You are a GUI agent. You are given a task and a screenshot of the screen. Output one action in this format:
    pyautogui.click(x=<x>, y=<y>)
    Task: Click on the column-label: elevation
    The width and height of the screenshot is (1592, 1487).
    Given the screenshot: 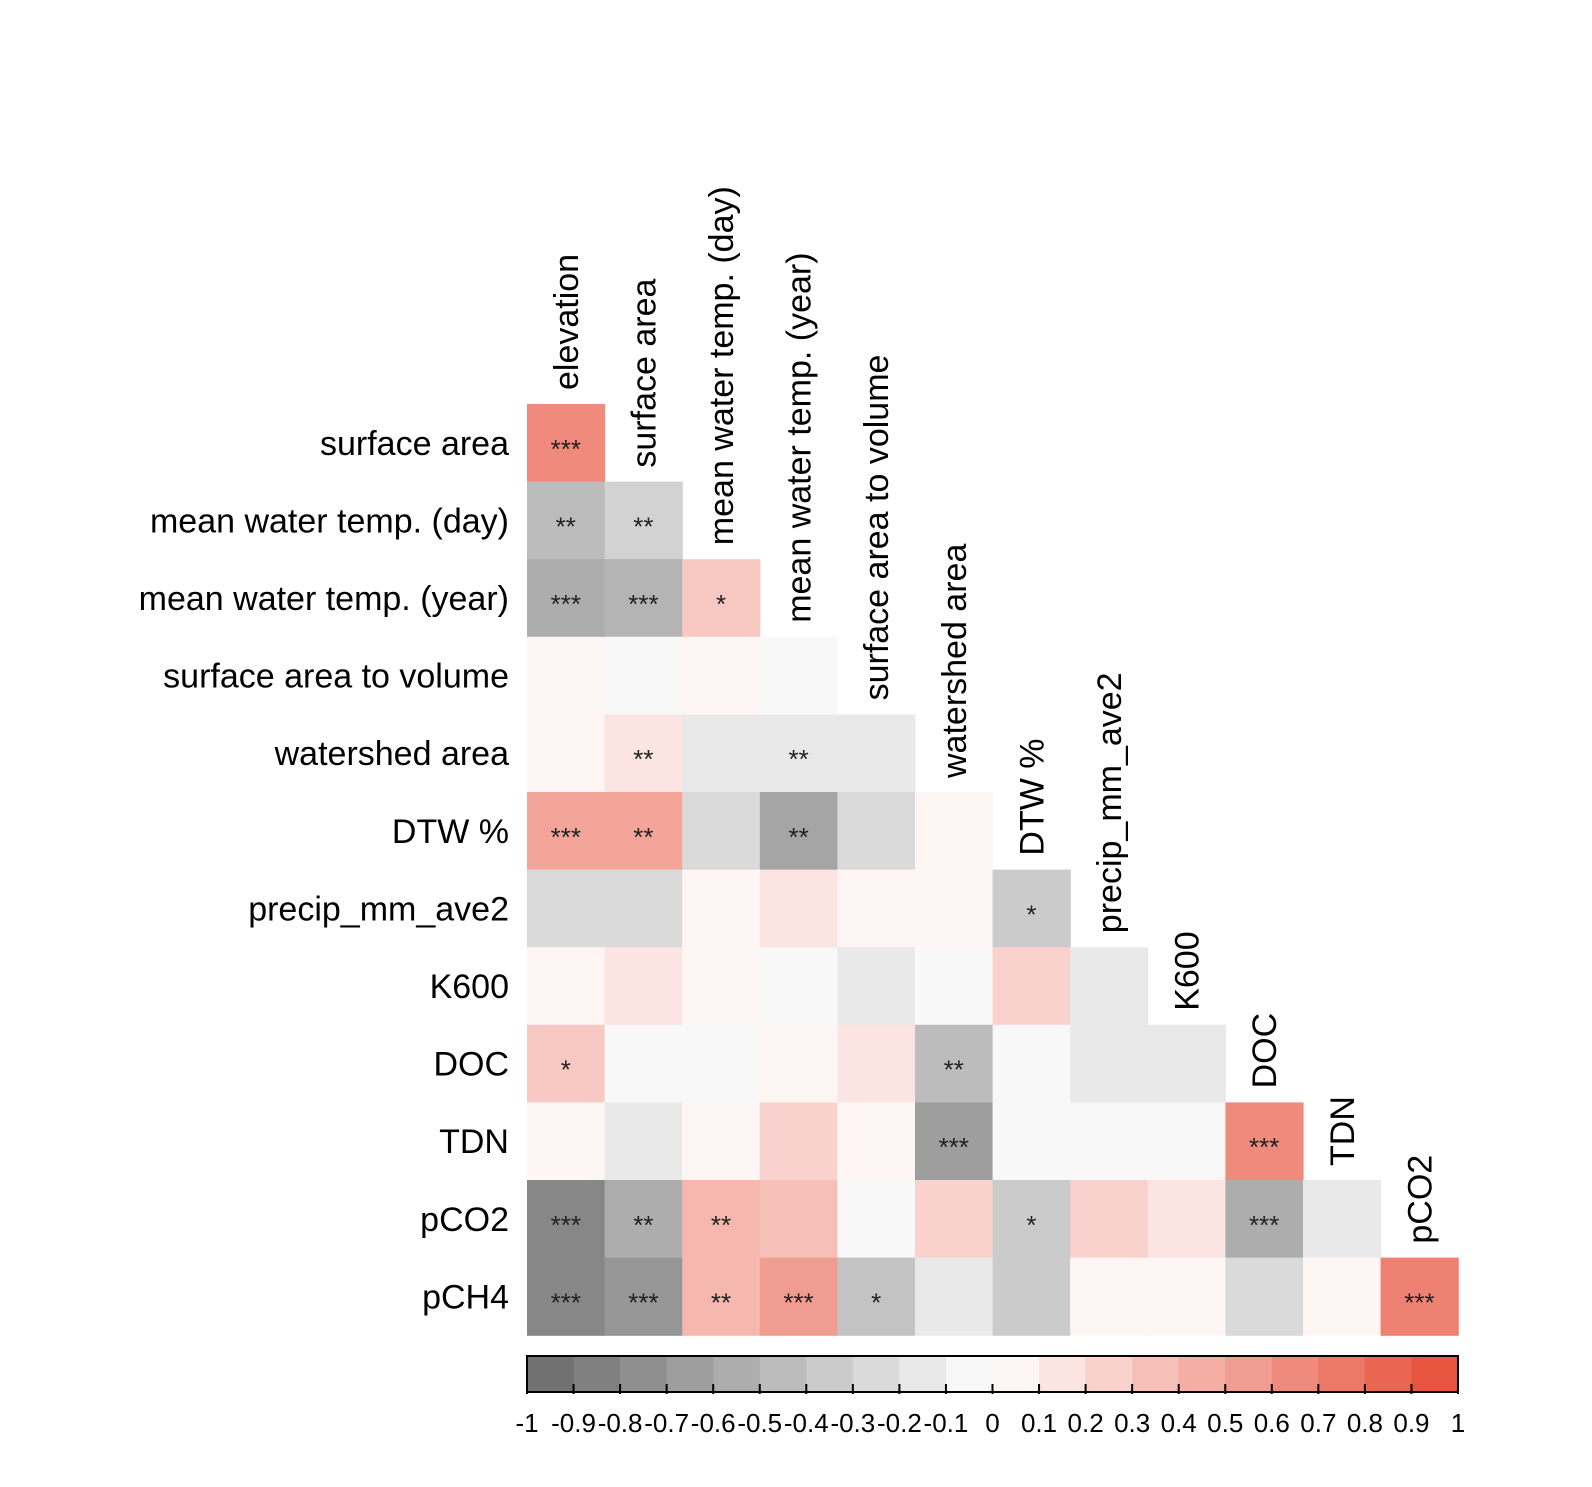 What is the action you would take?
    pyautogui.click(x=567, y=322)
    